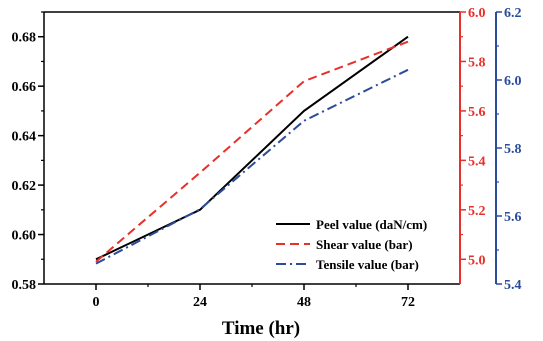 The height and width of the screenshot is (341, 543). I want to click on right1-y-tick-label: 5.8, so click(477, 62).